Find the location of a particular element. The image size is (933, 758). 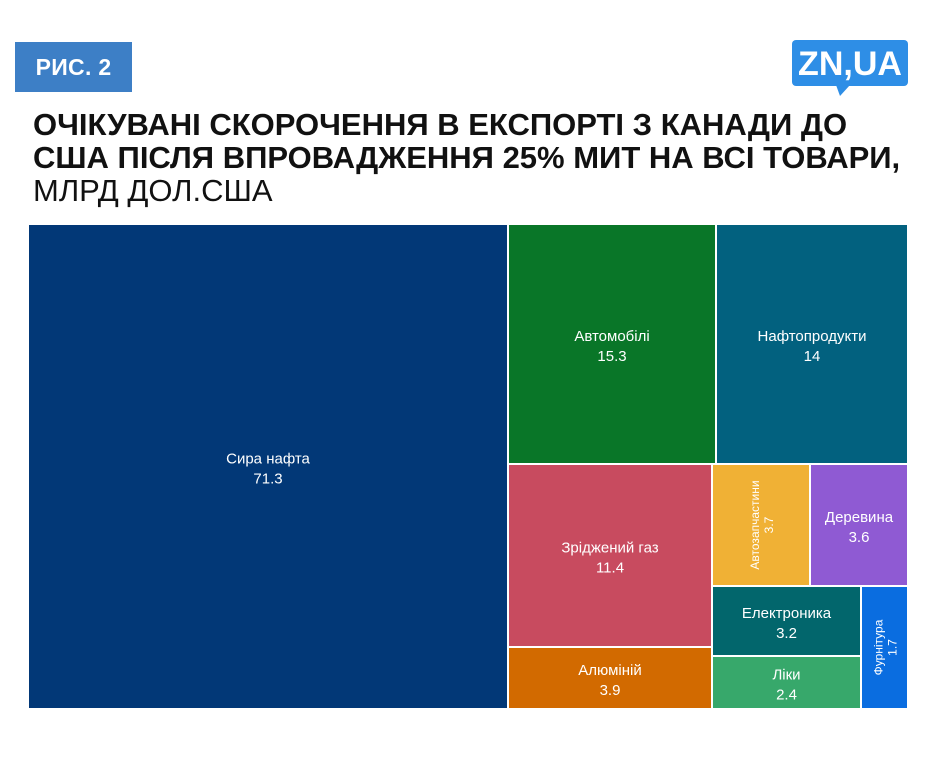

tile-value: 14 is located at coordinates (812, 356).